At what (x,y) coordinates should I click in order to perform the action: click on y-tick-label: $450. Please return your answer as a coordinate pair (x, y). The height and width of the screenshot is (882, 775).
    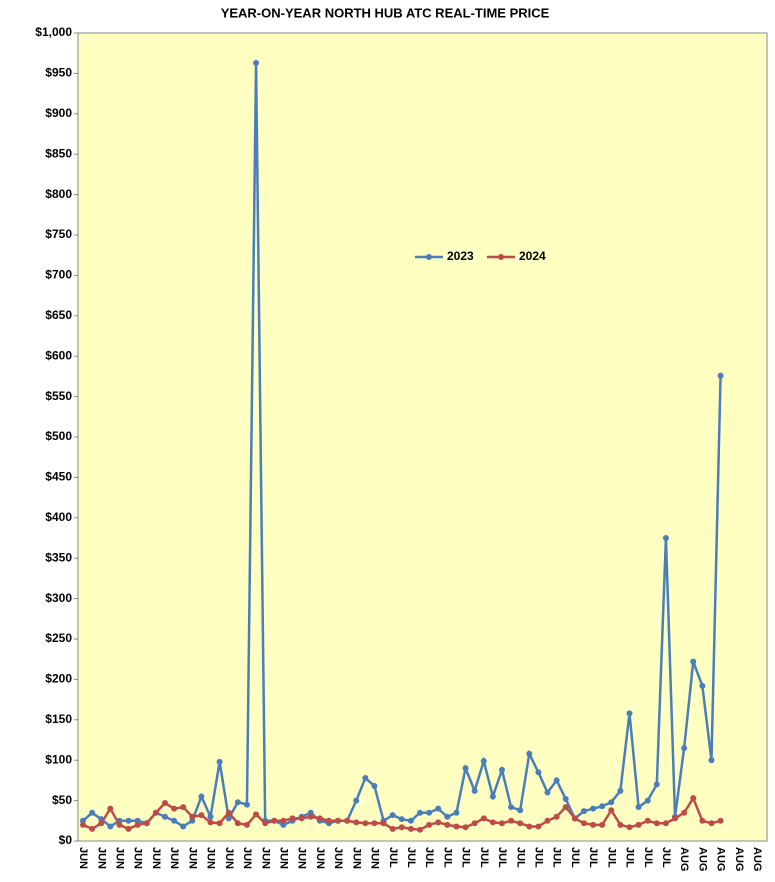
    Looking at the image, I should click on (58, 477).